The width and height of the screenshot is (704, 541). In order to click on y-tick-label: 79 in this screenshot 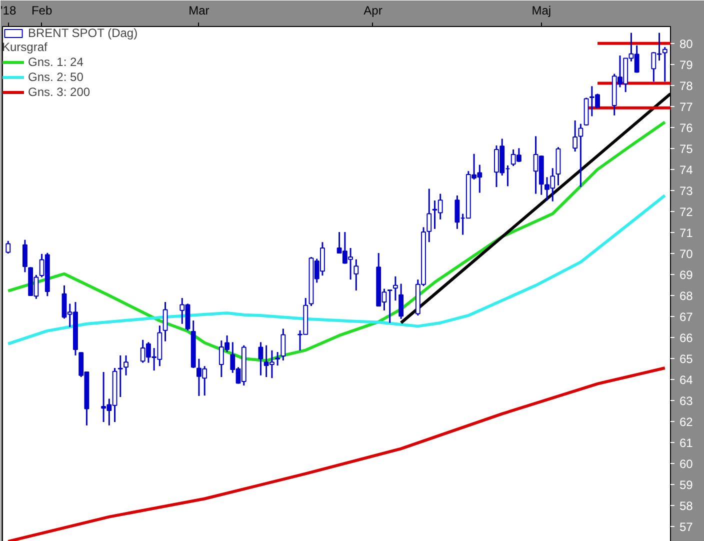, I will do `click(687, 65)`.